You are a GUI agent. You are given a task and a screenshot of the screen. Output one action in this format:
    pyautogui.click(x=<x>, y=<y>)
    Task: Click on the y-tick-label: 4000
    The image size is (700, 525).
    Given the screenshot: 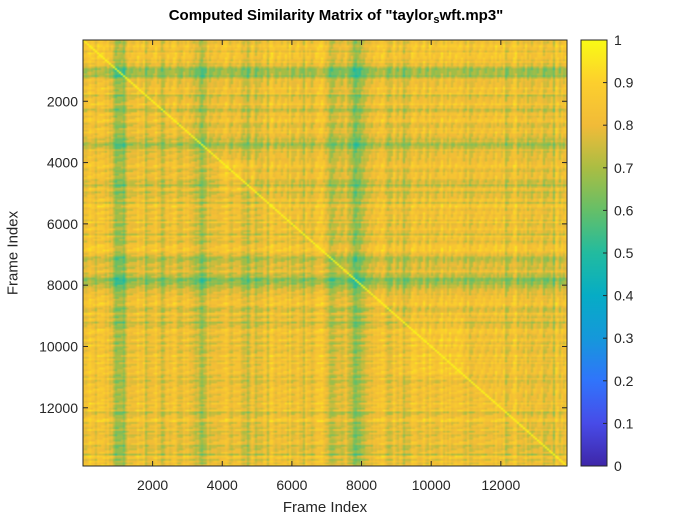 What is the action you would take?
    pyautogui.click(x=62, y=163)
    